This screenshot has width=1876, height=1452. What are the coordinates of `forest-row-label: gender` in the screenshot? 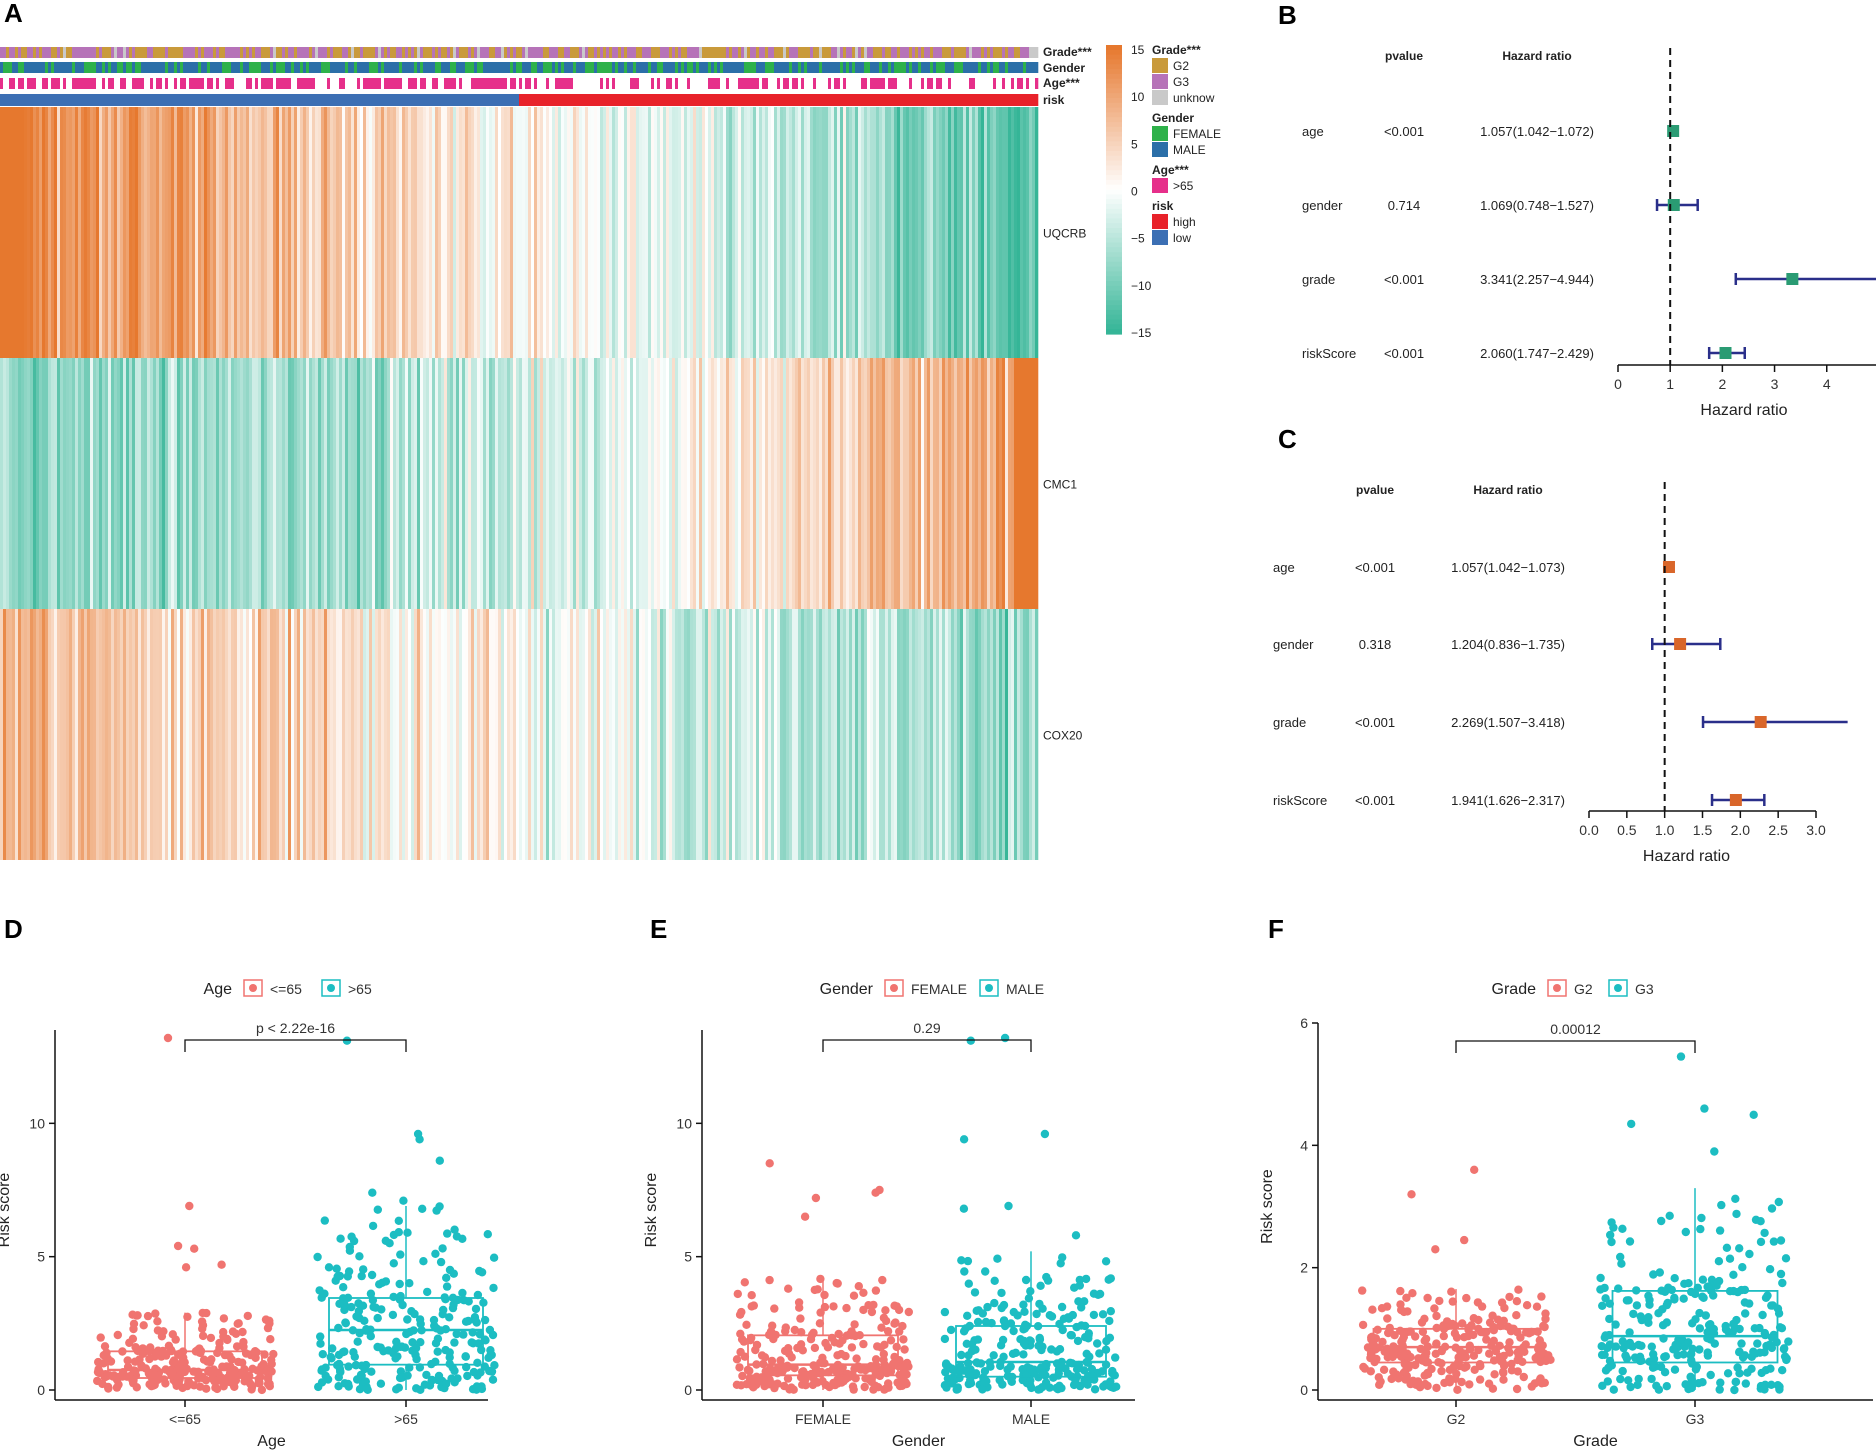 It's located at (1322, 205).